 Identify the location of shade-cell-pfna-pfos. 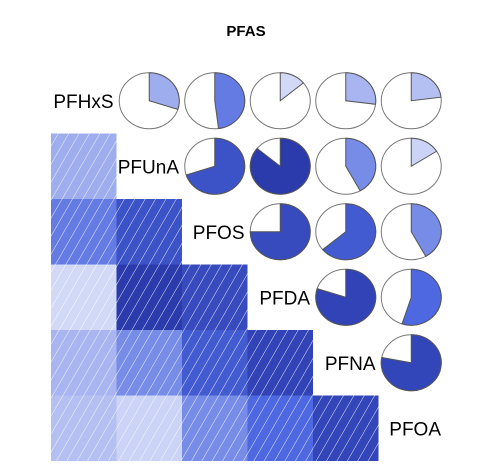
(215, 363).